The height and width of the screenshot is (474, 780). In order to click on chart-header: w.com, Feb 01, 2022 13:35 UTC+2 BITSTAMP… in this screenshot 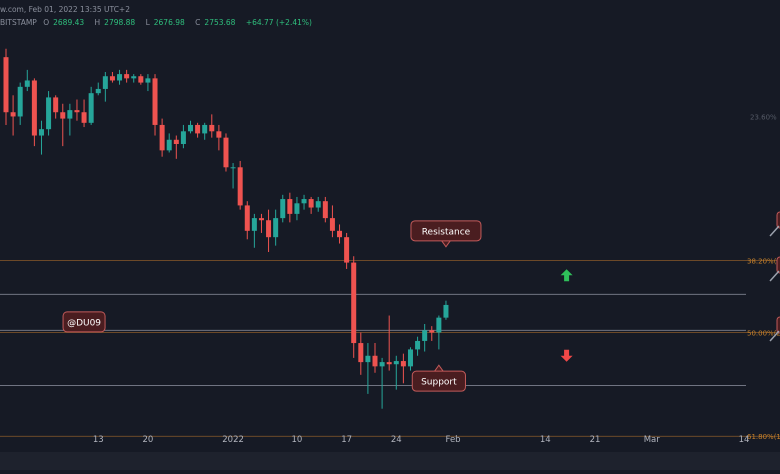, I will do `click(390, 18)`.